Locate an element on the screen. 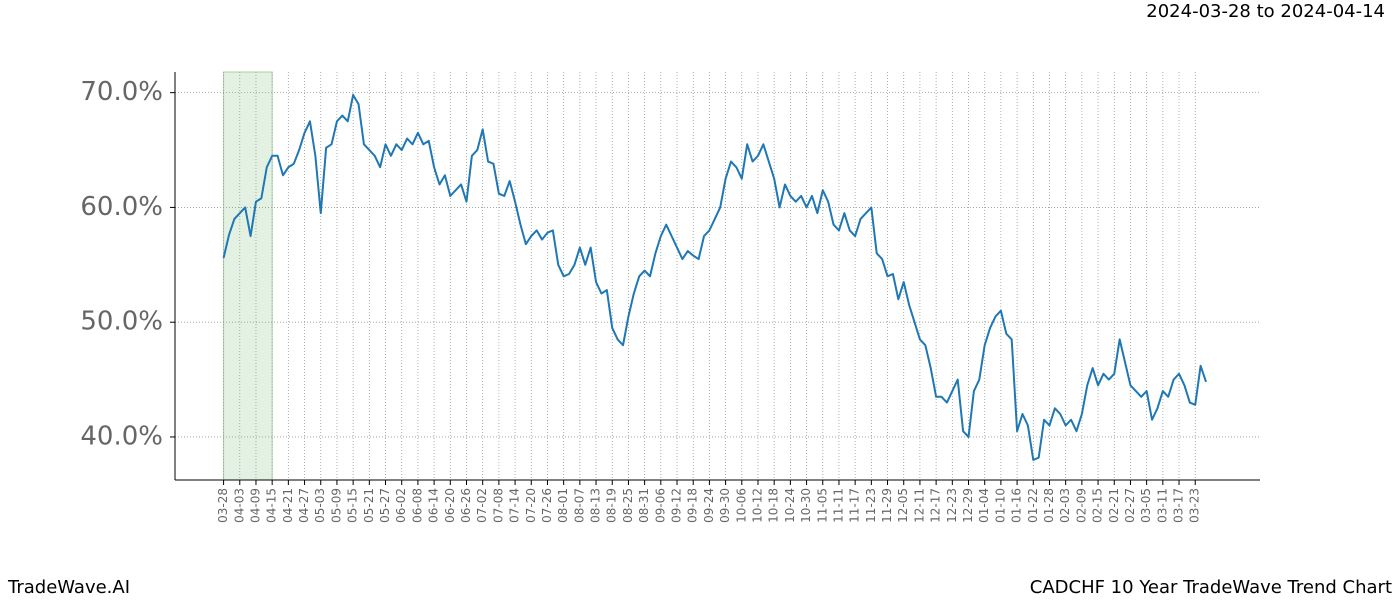  x-tick-label: 03-17 is located at coordinates (1179, 505).